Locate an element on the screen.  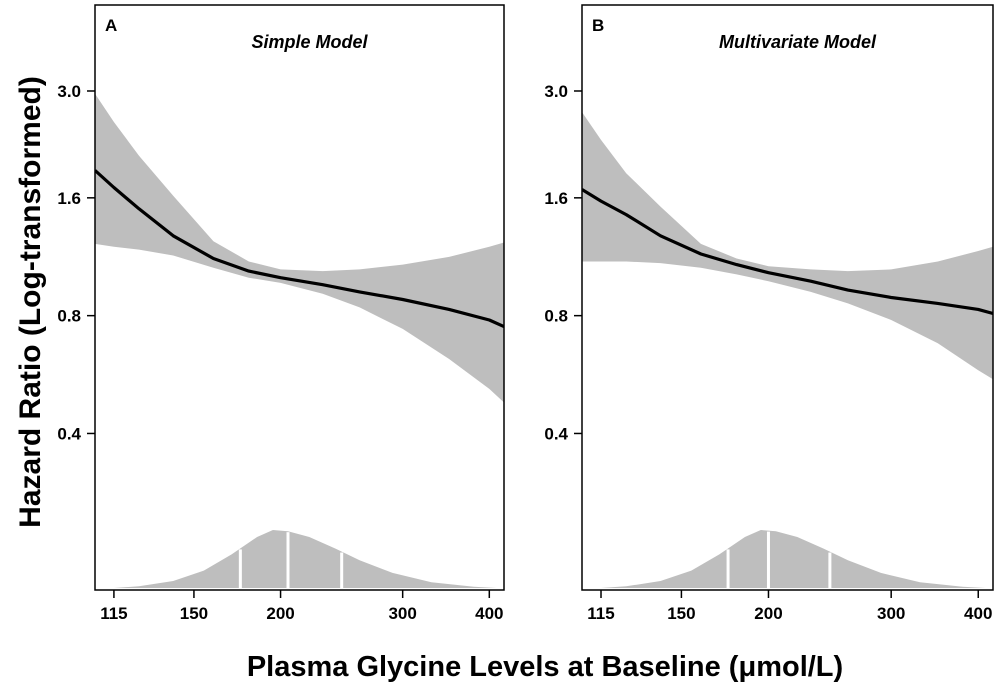
panel-title: Multivariate Model is located at coordinates (798, 42).